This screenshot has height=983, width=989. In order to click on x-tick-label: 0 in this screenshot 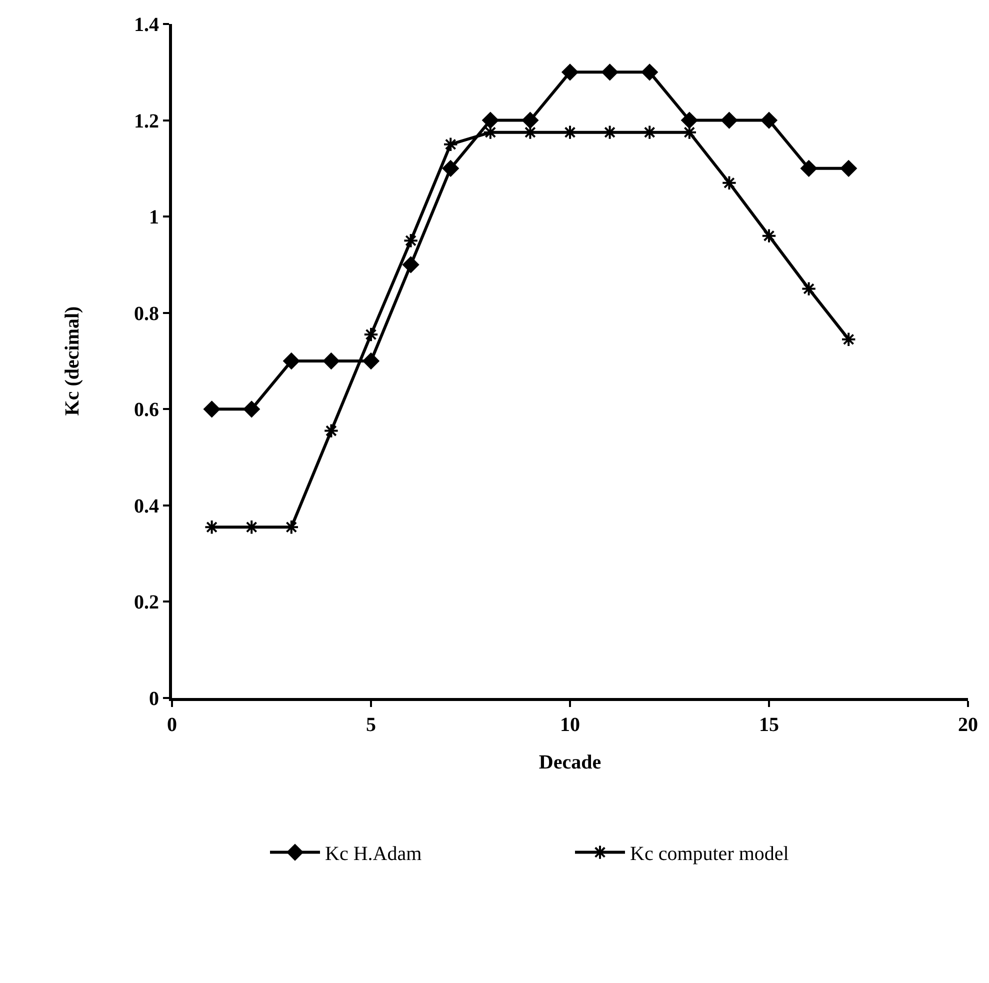, I will do `click(172, 725)`.